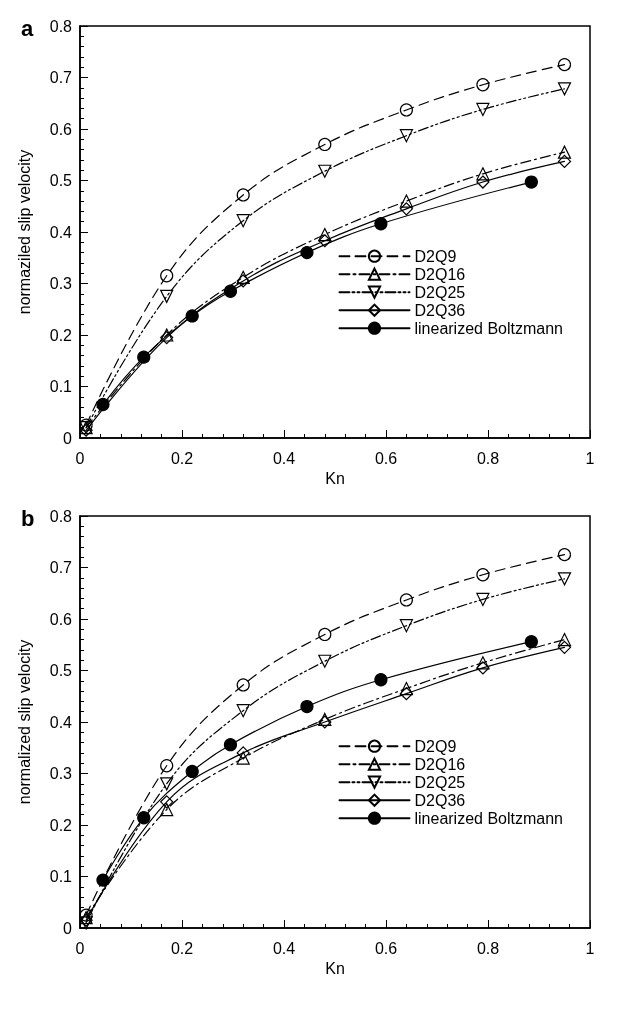  Describe the element at coordinates (27, 28) in the screenshot. I see `chart-title: a` at that location.